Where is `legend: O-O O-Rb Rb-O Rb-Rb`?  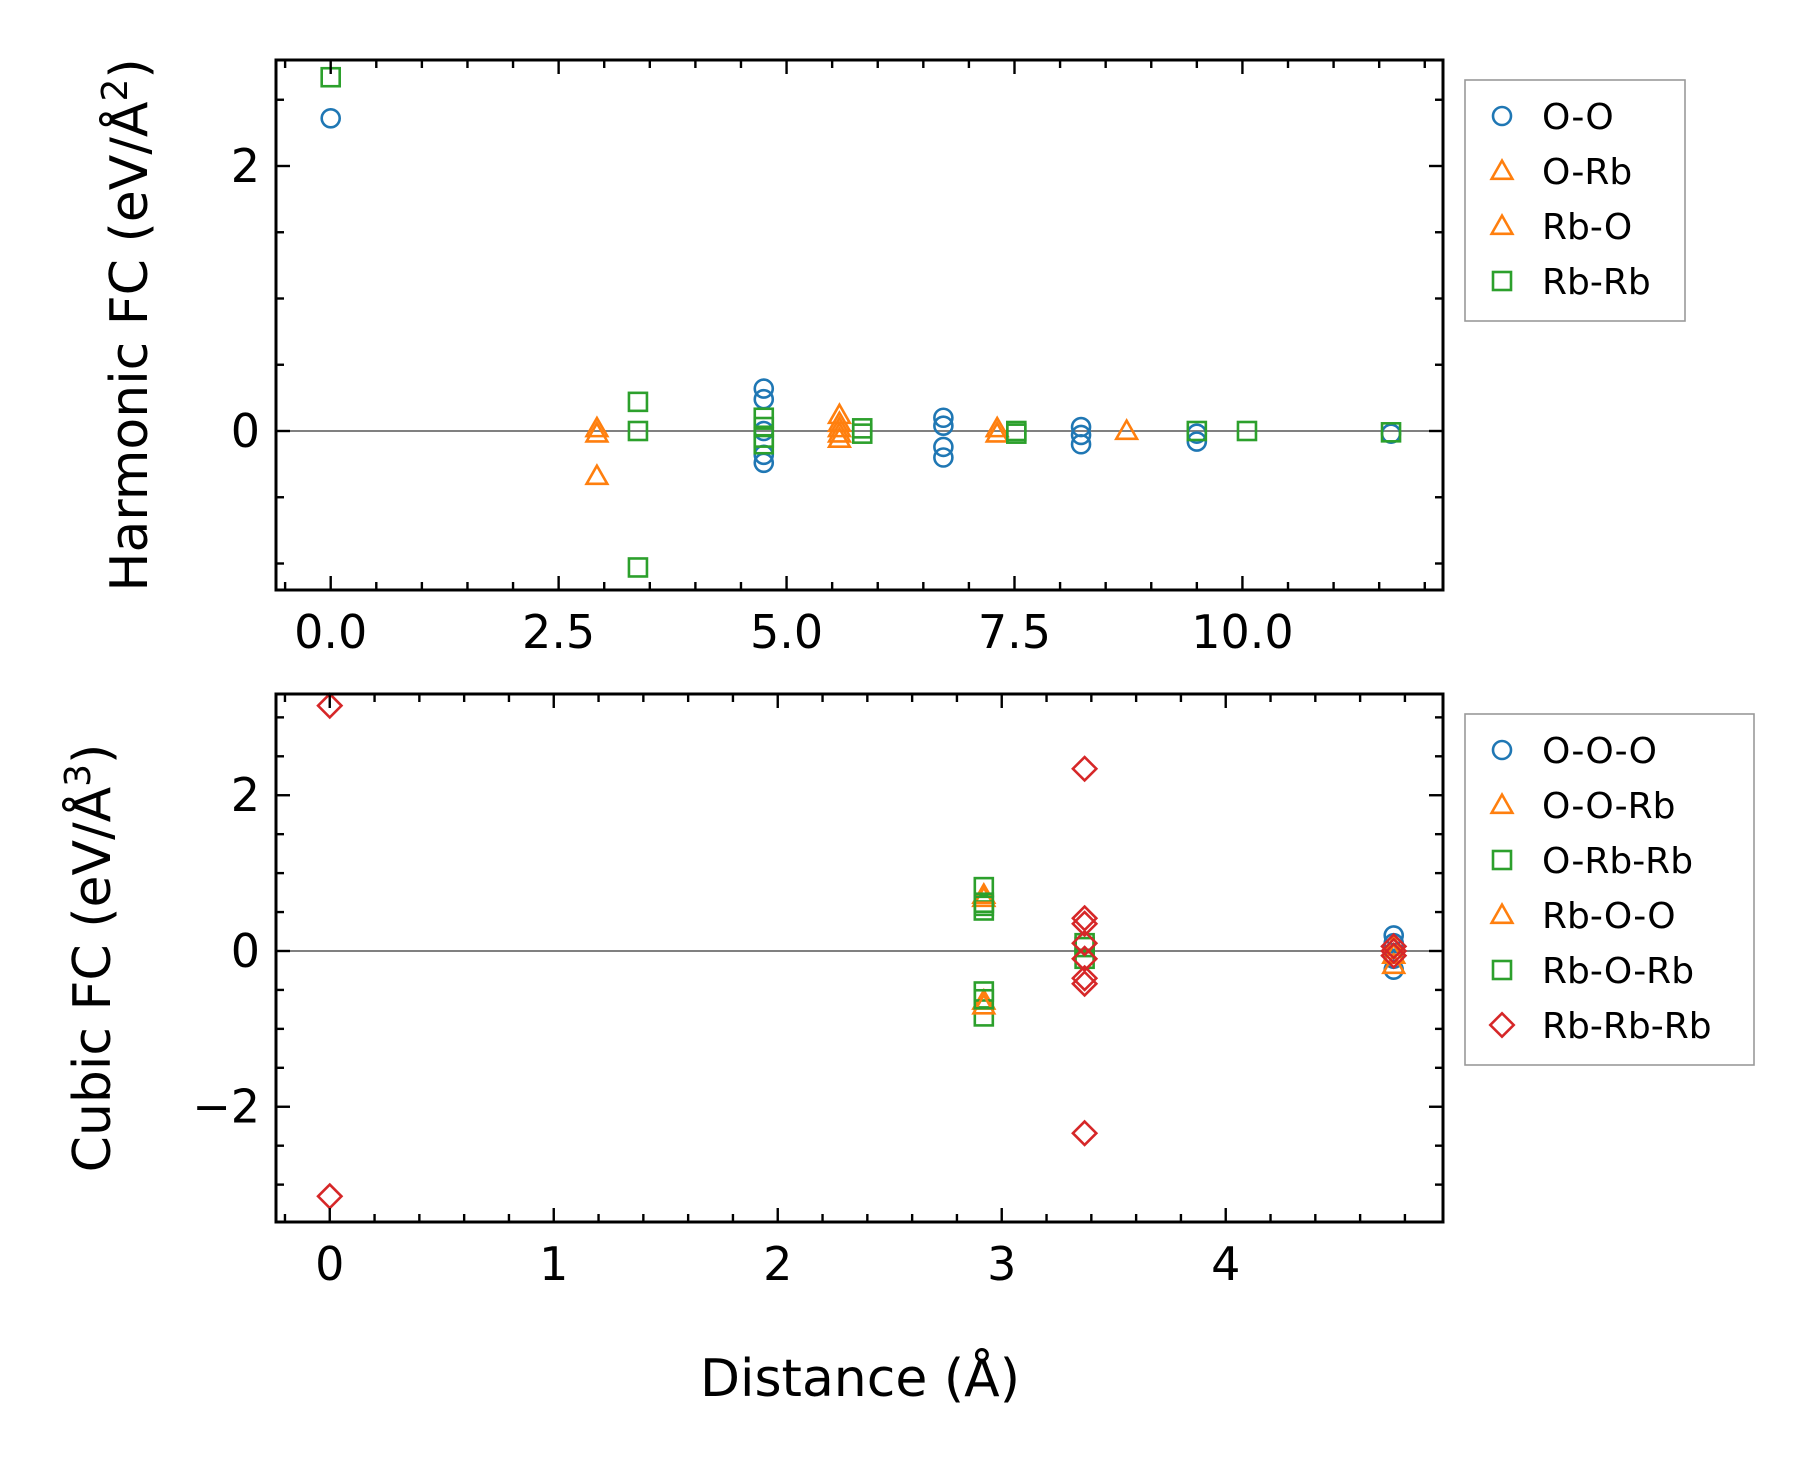 legend: O-O O-Rb Rb-O Rb-Rb is located at coordinates (1575, 200).